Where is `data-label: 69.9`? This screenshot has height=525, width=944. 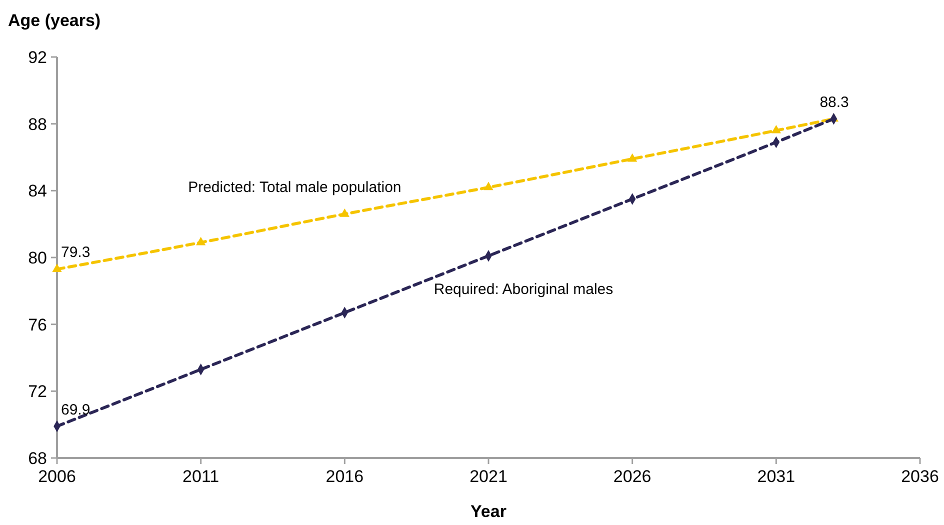
data-label: 69.9 is located at coordinates (75, 409).